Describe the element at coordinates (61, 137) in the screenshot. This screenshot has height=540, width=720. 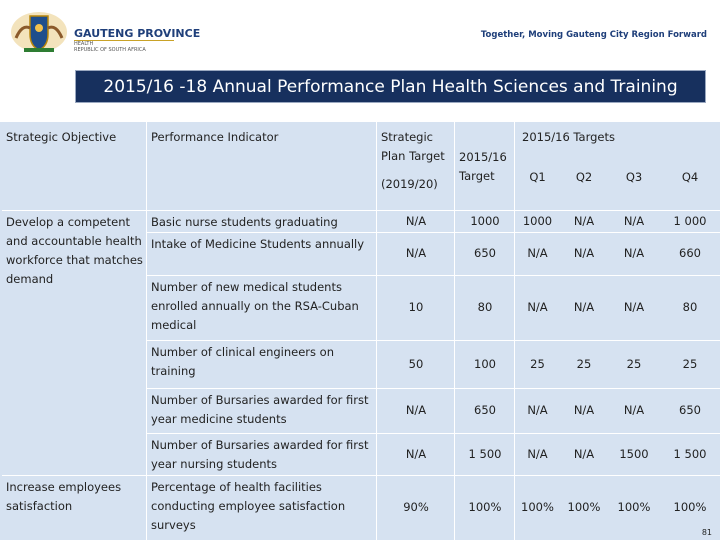
I see `header-objective: Strategic Objective` at that location.